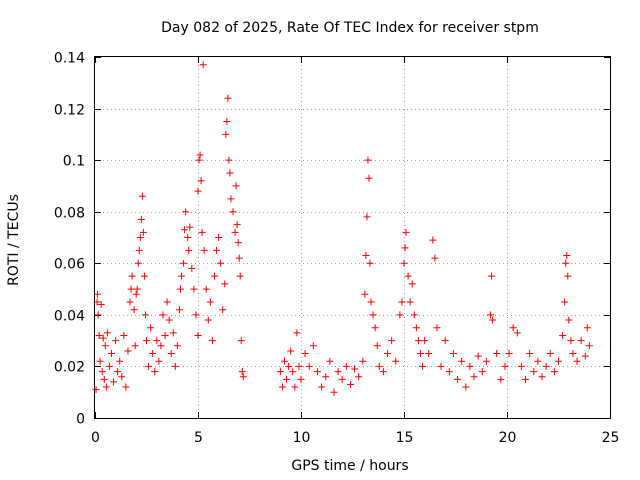 This screenshot has width=640, height=480. What do you see at coordinates (508, 438) in the screenshot?
I see `x-tick-label: 20` at bounding box center [508, 438].